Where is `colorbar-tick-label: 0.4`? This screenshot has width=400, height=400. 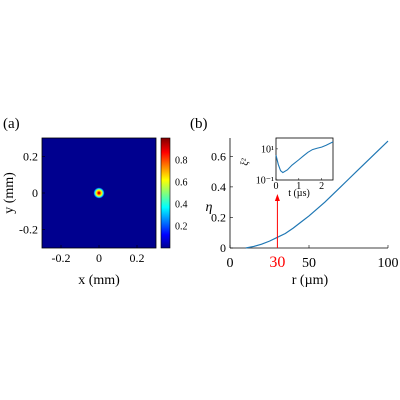
colorbar-tick-label: 0.4 is located at coordinates (181, 205).